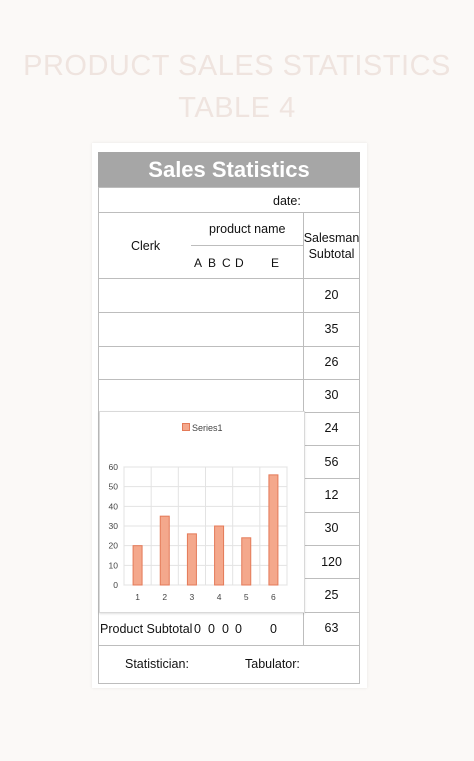 Image resolution: width=474 pixels, height=761 pixels. I want to click on clerk-header: Clerk, so click(146, 246).